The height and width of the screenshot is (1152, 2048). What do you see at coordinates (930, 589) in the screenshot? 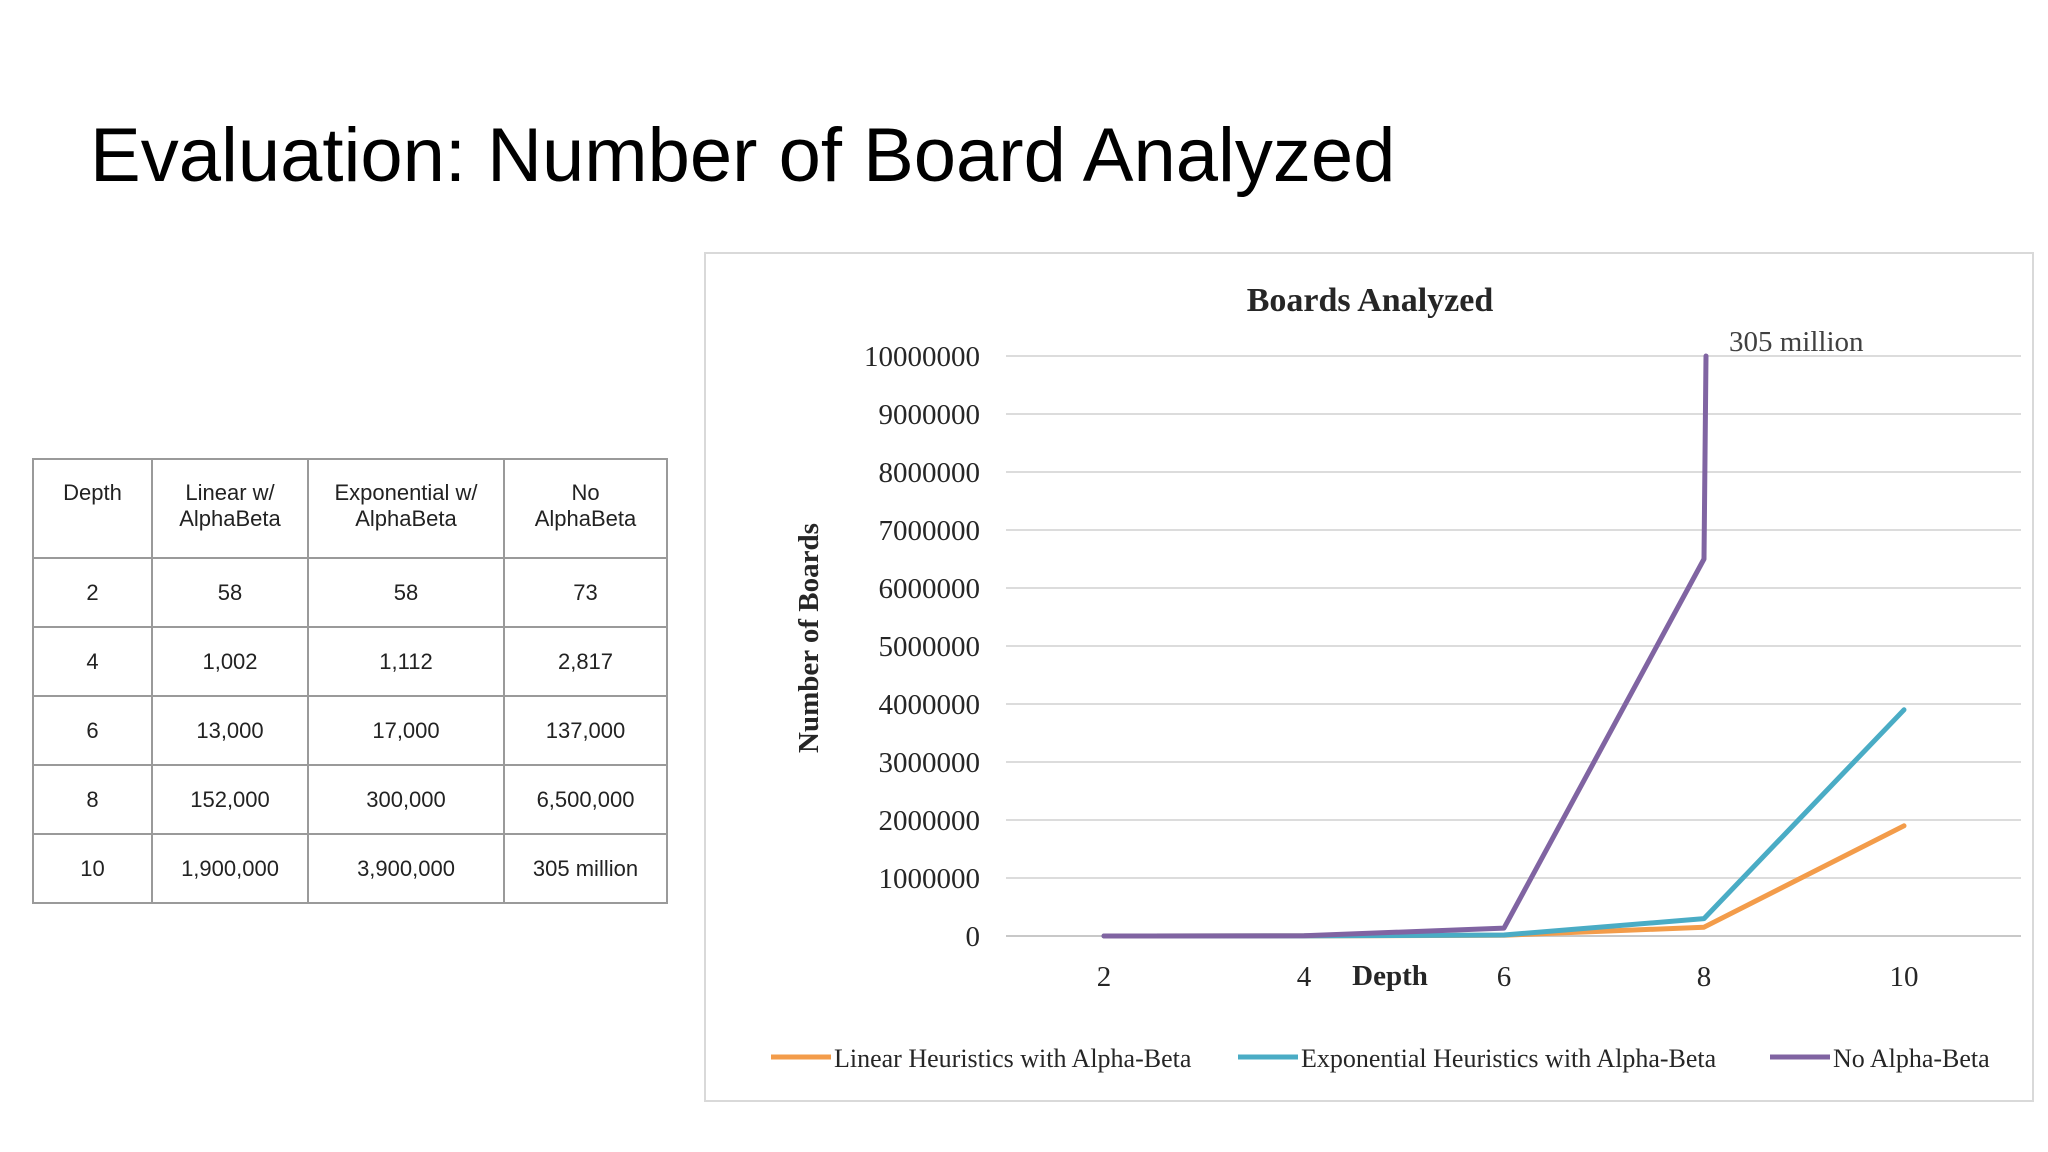
I see `y-tick-label: 6000000` at bounding box center [930, 589].